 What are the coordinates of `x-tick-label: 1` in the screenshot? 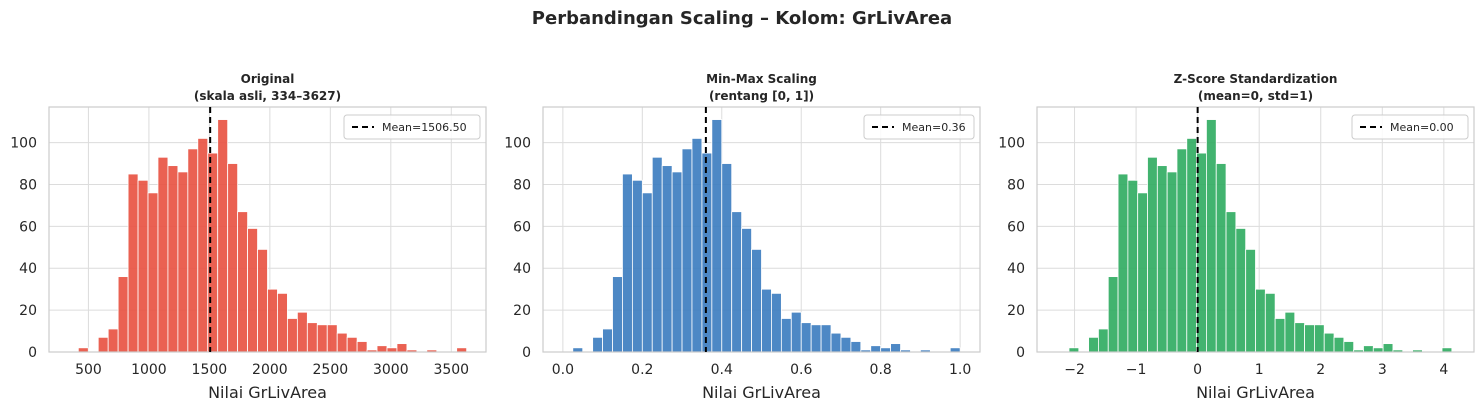 It's located at (1259, 370).